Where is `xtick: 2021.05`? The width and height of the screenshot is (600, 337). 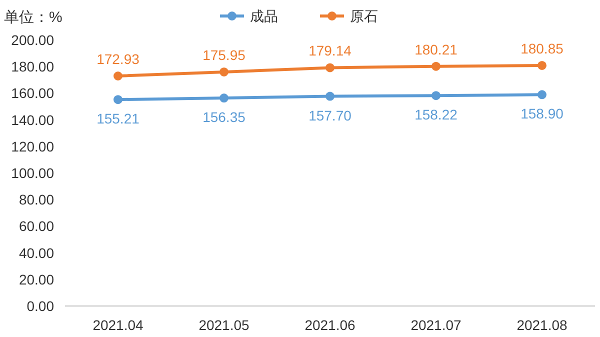 xtick: 2021.05 is located at coordinates (224, 325).